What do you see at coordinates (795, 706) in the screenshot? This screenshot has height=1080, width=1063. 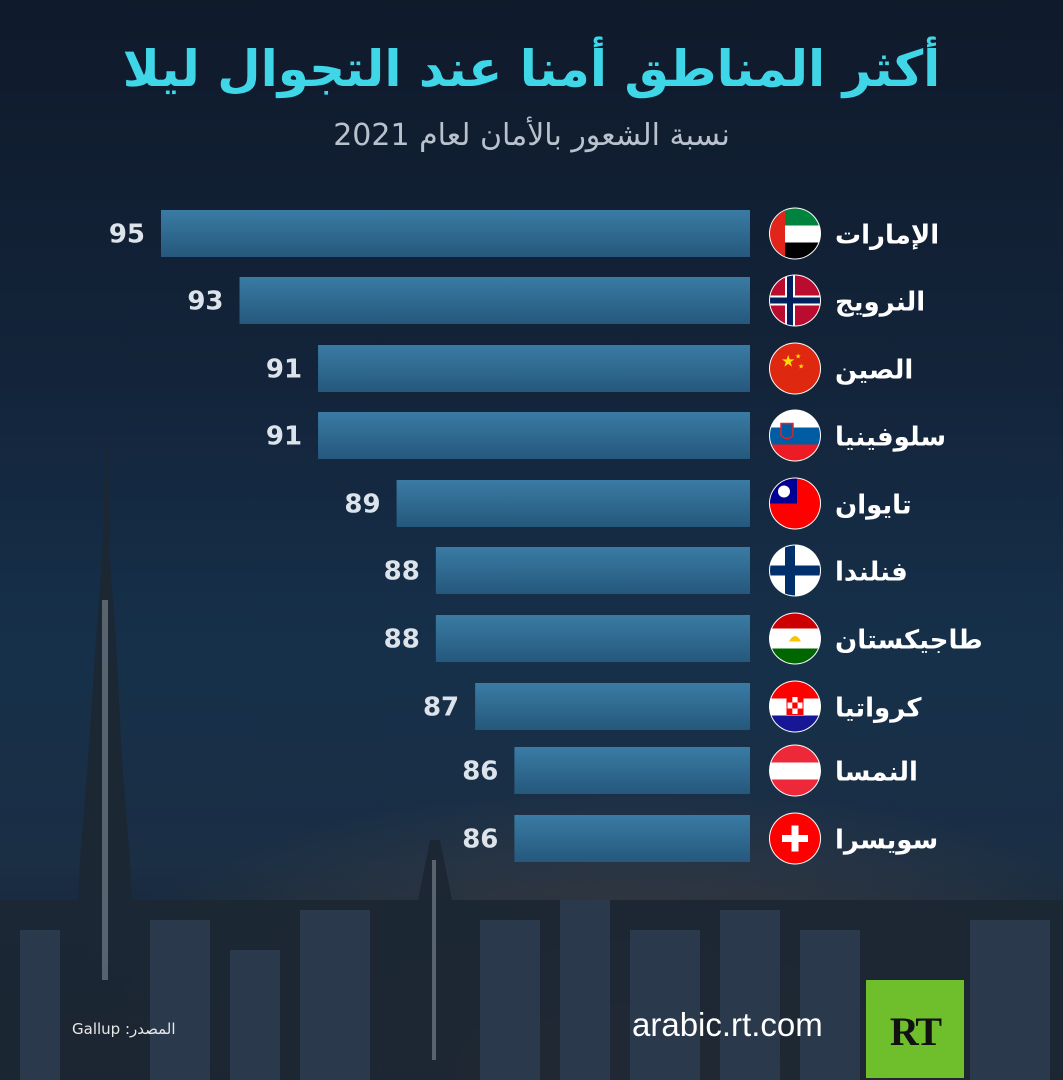 I see `croatia-flag-icon` at bounding box center [795, 706].